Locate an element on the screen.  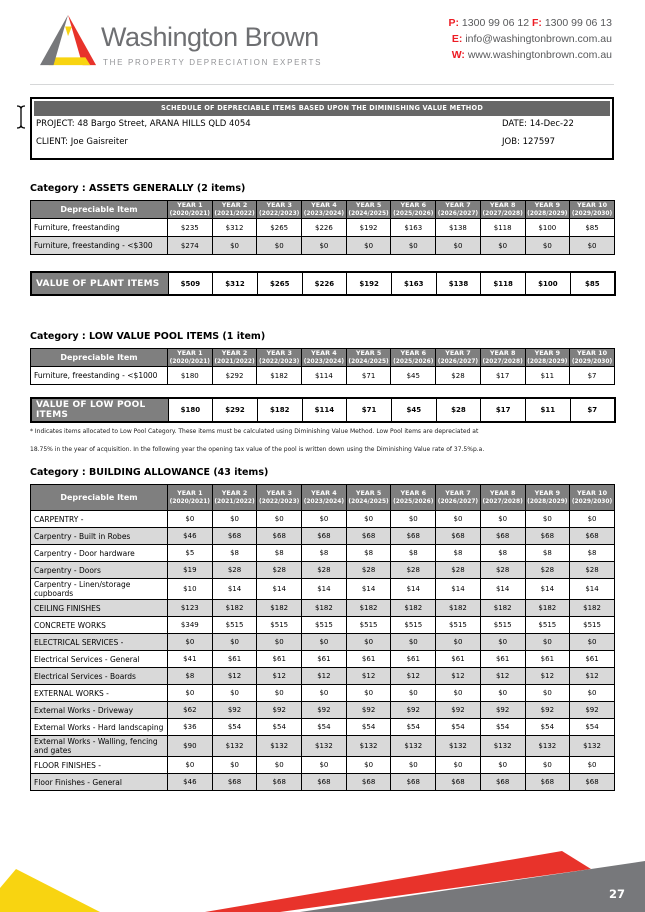
value-cell: $90 is located at coordinates (190, 746).